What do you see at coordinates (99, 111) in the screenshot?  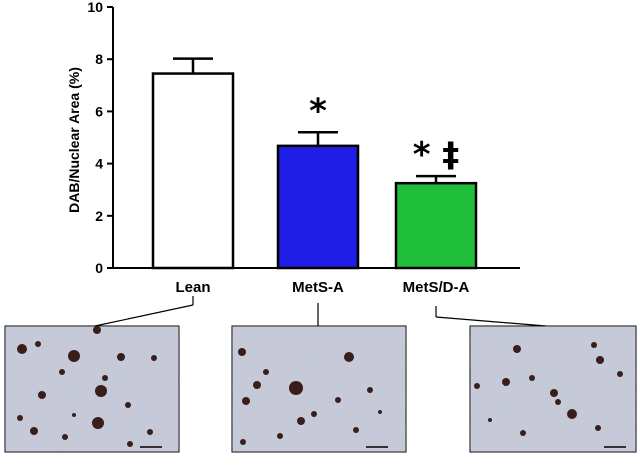 I see `y-tick-label: 6` at bounding box center [99, 111].